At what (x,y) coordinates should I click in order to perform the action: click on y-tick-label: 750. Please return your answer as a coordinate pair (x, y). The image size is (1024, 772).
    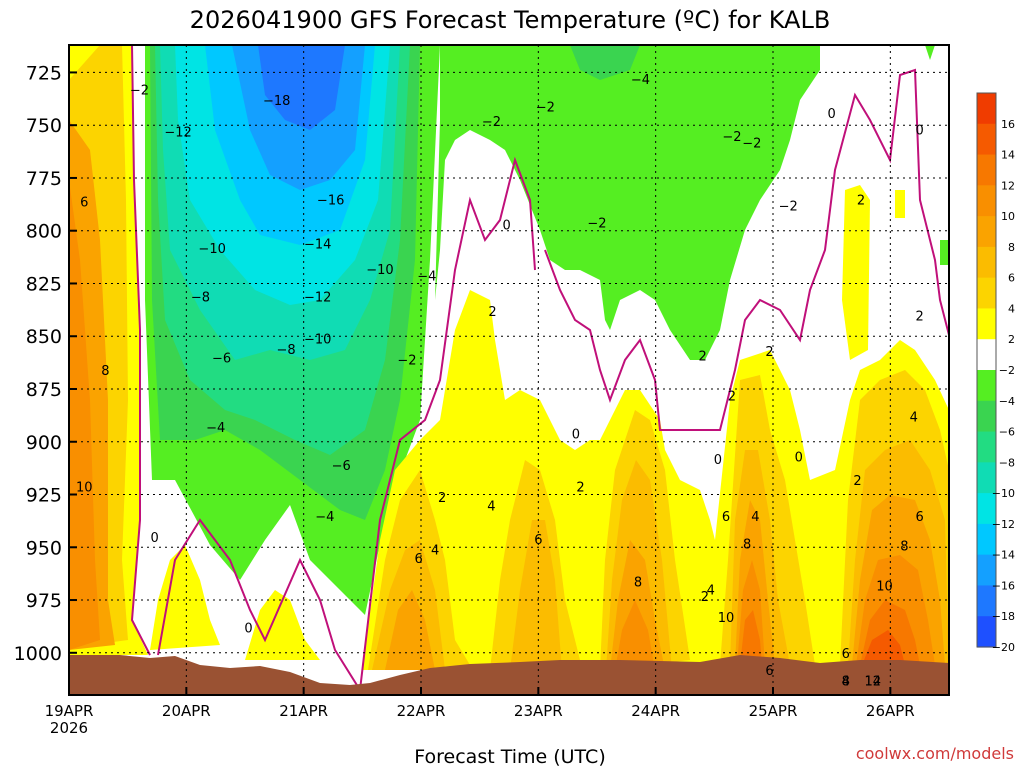
    Looking at the image, I should click on (44, 126).